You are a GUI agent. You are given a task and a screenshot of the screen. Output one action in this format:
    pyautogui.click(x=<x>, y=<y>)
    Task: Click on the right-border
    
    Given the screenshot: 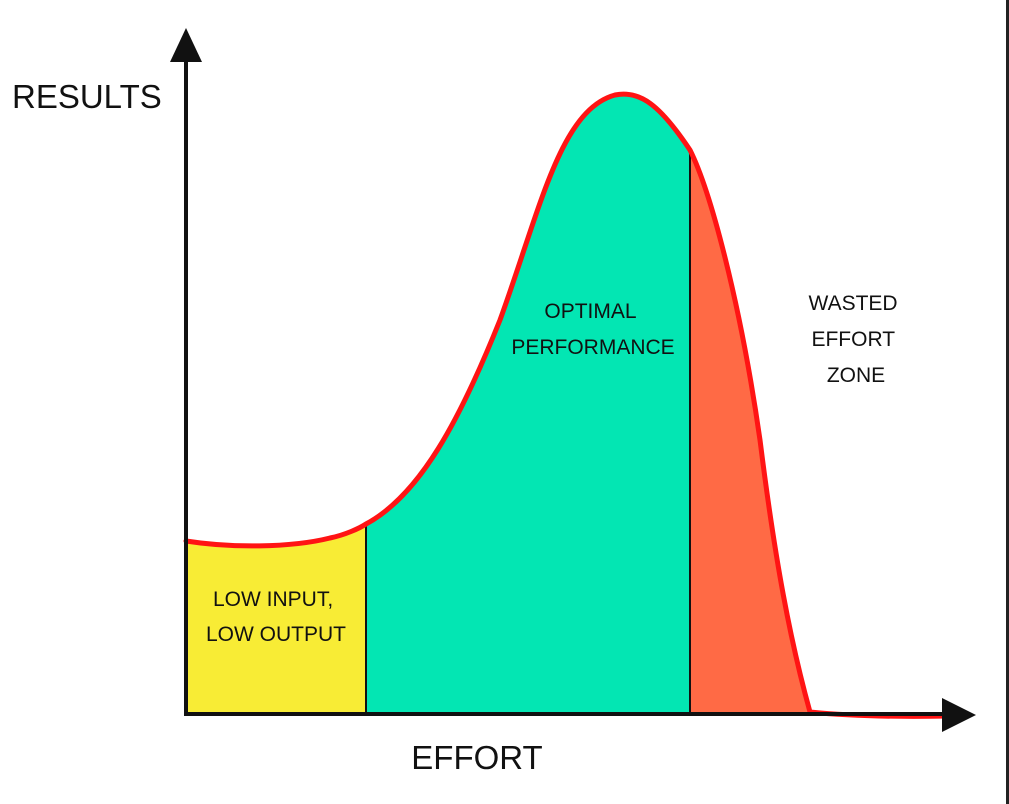 What is the action you would take?
    pyautogui.click(x=1007, y=402)
    